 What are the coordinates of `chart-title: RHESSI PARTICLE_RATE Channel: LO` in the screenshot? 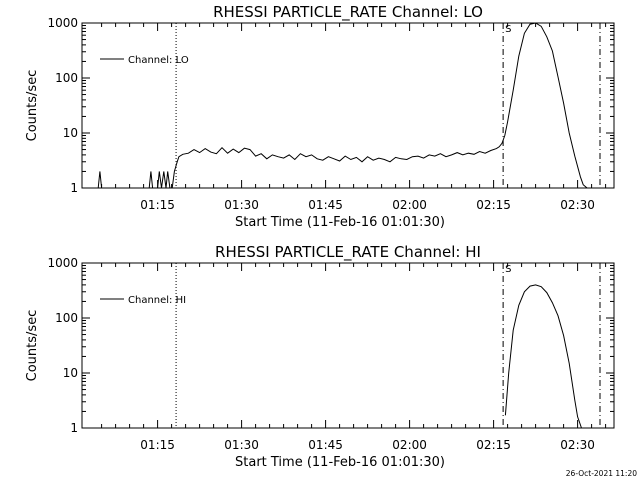 It's located at (348, 12).